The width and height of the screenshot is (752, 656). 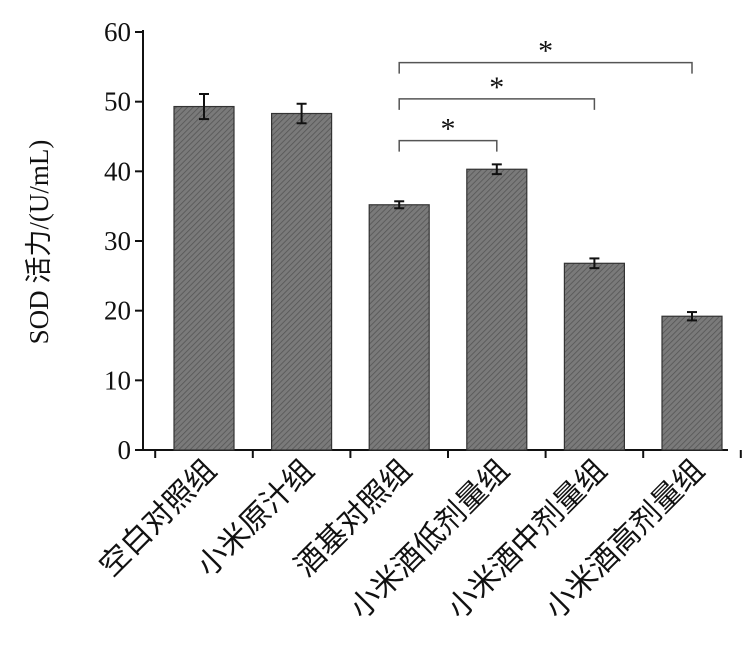 What do you see at coordinates (545, 93) in the screenshot?
I see `significance-brackets: * * *` at bounding box center [545, 93].